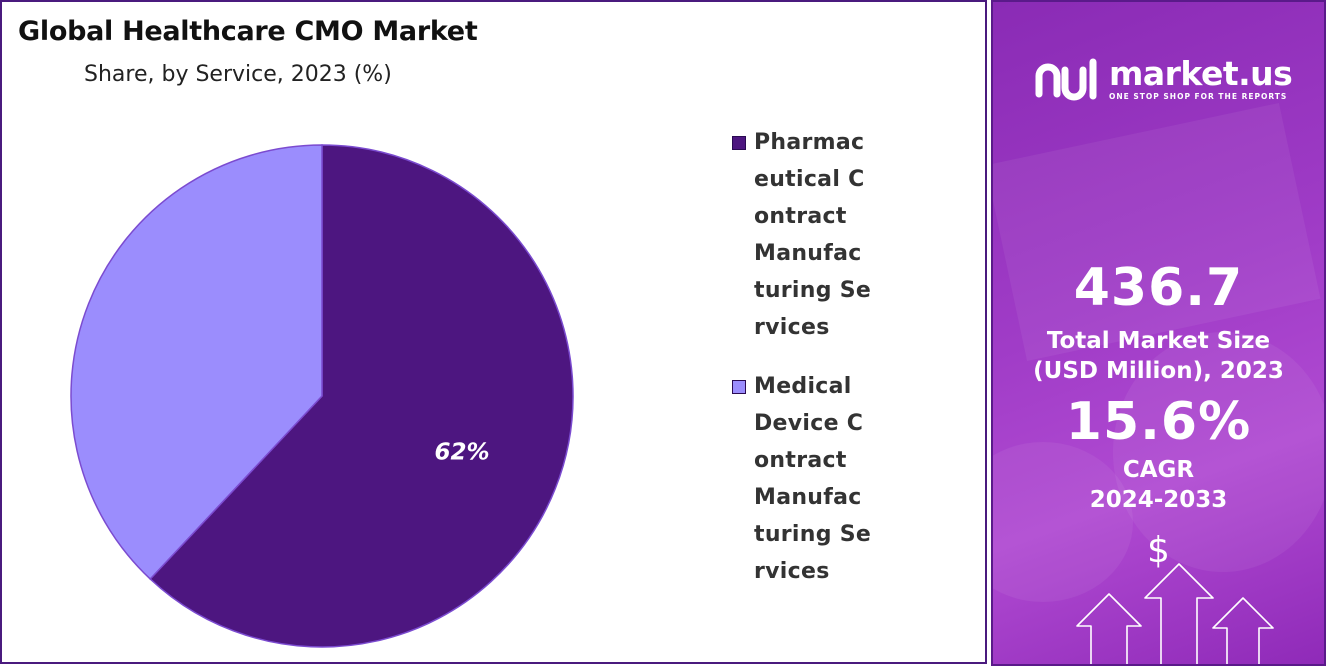 The image size is (1326, 668). I want to click on brand-logo: market.us ONE STOP SHOP FOR THE REPORTS, so click(1163, 78).